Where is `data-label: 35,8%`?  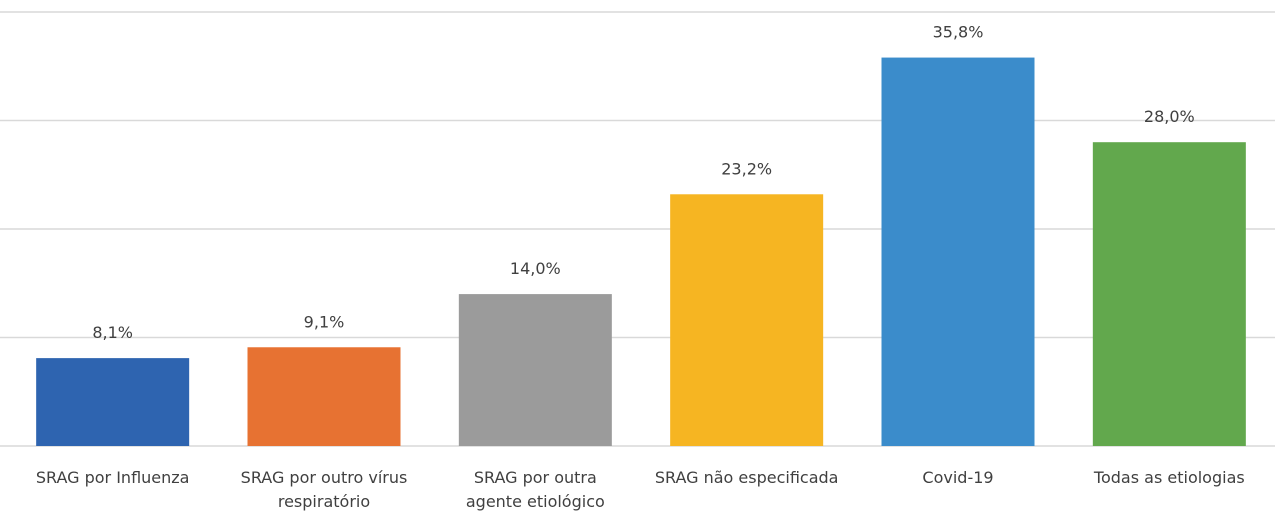 data-label: 35,8% is located at coordinates (958, 32).